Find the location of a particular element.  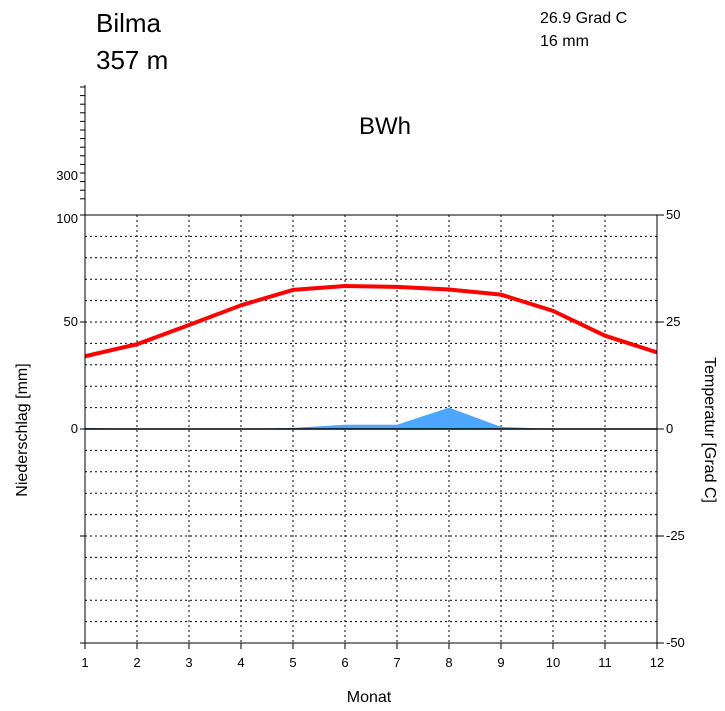

x-axis-label: Monat is located at coordinates (369, 697).